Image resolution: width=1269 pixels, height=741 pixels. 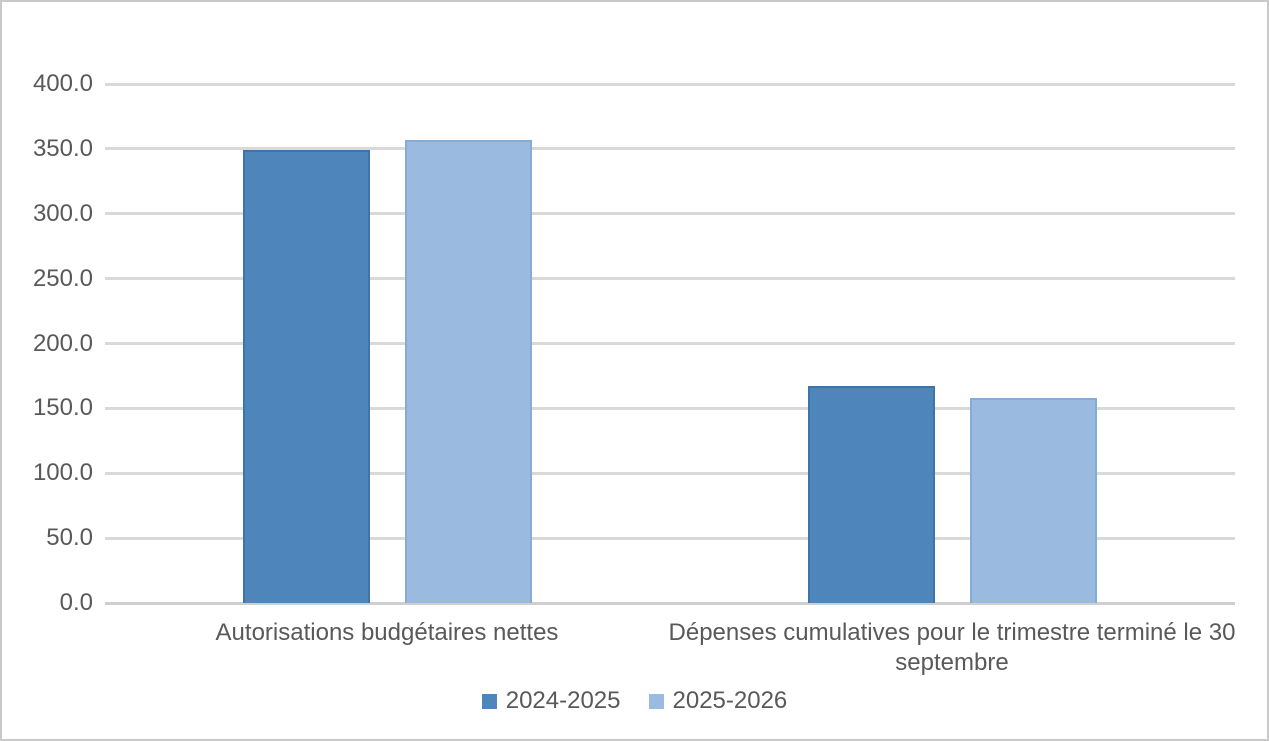 I want to click on y-tick-label: 50.0, so click(x=69, y=538).